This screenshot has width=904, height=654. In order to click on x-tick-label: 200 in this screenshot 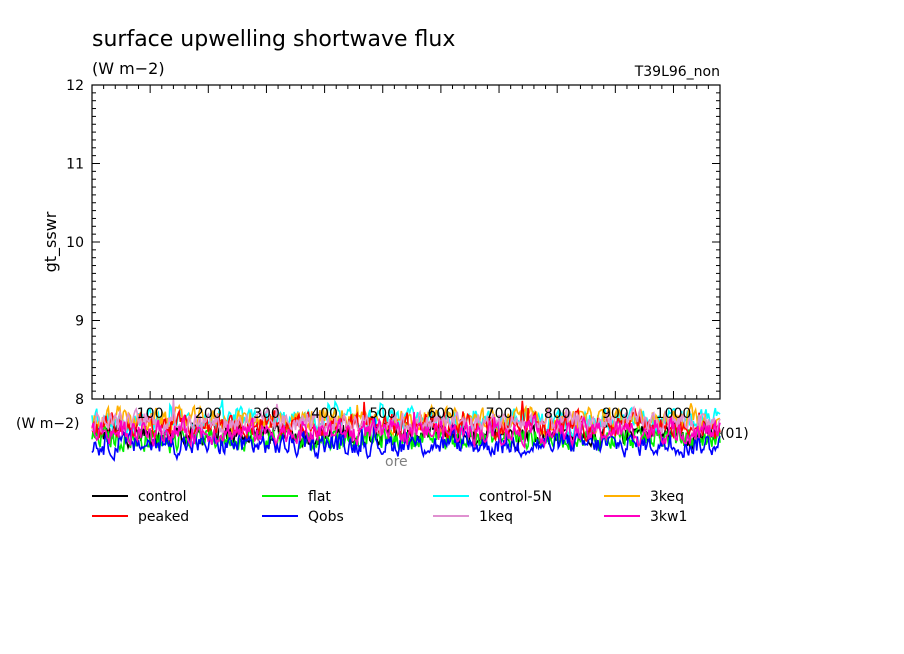, I will do `click(208, 414)`.